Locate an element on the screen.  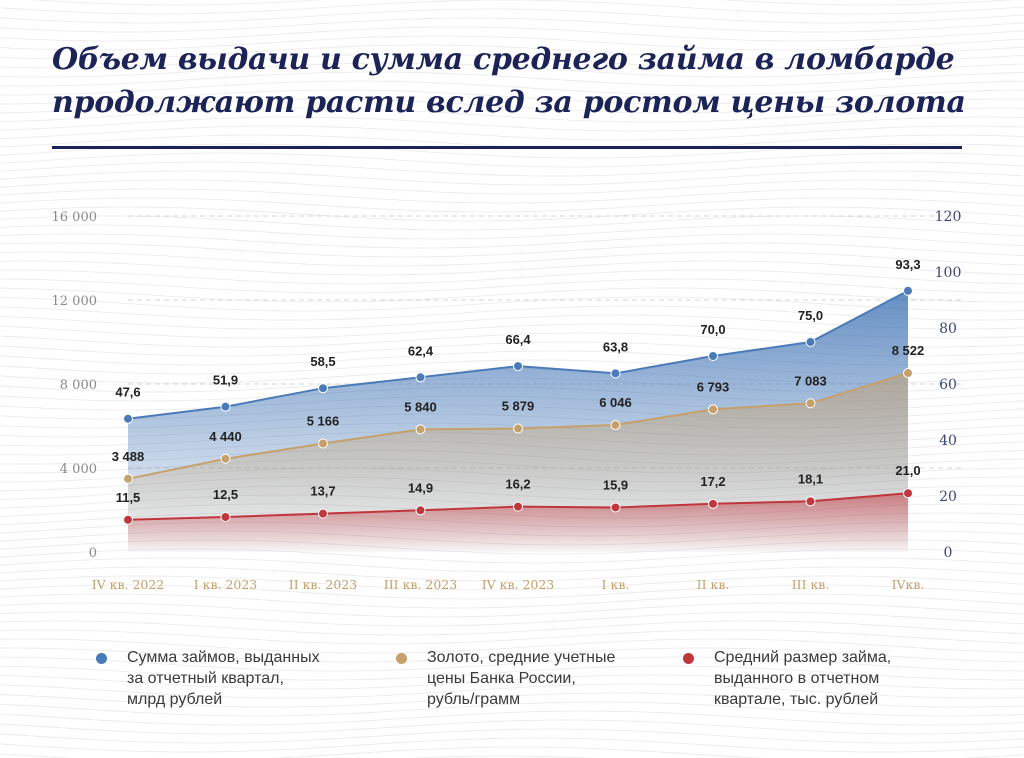
right-axis-tick-label: 20 is located at coordinates (948, 497).